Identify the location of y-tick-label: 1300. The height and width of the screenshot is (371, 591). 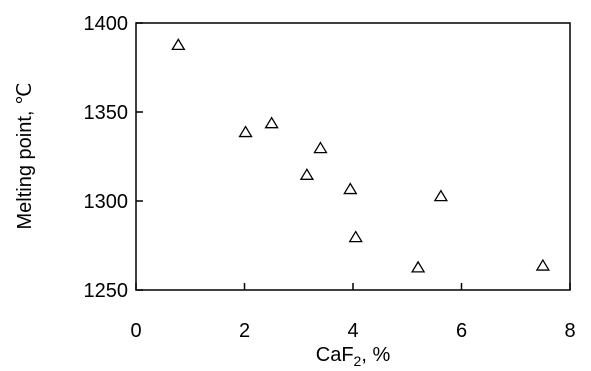
(106, 202).